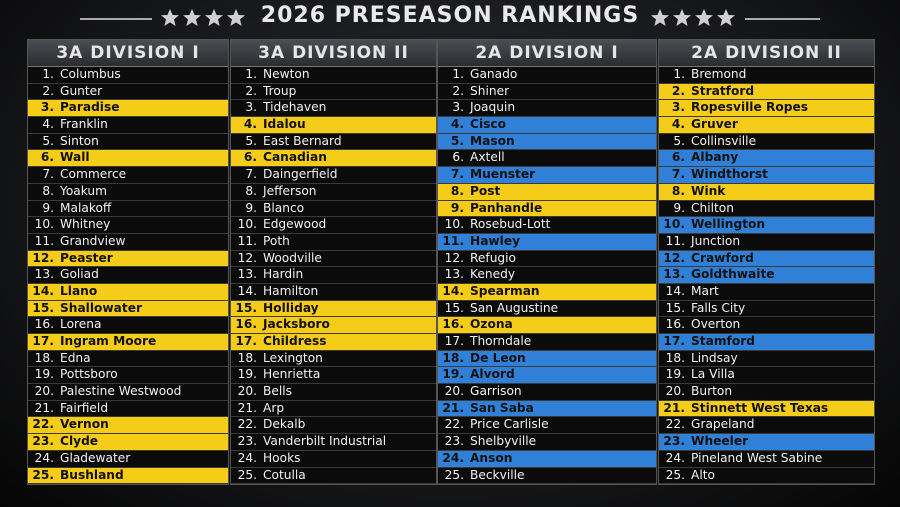  Describe the element at coordinates (295, 157) in the screenshot. I see `team-name: Canadian` at that location.